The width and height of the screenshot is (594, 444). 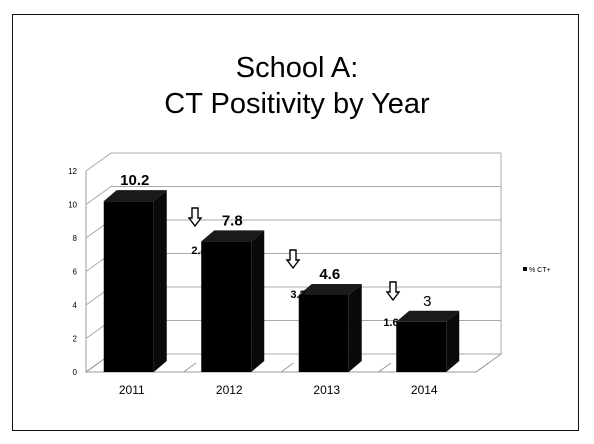 What do you see at coordinates (128, 286) in the screenshot?
I see `bar-2011` at bounding box center [128, 286].